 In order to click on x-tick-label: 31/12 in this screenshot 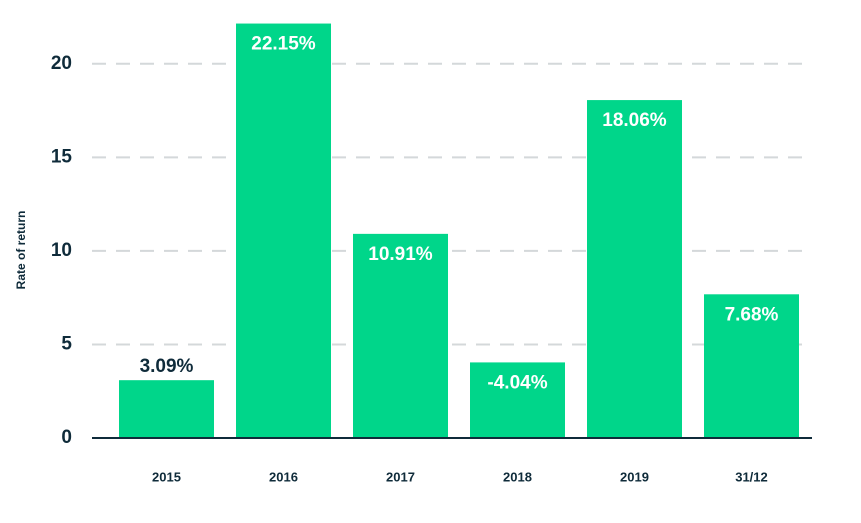, I will do `click(751, 476)`.